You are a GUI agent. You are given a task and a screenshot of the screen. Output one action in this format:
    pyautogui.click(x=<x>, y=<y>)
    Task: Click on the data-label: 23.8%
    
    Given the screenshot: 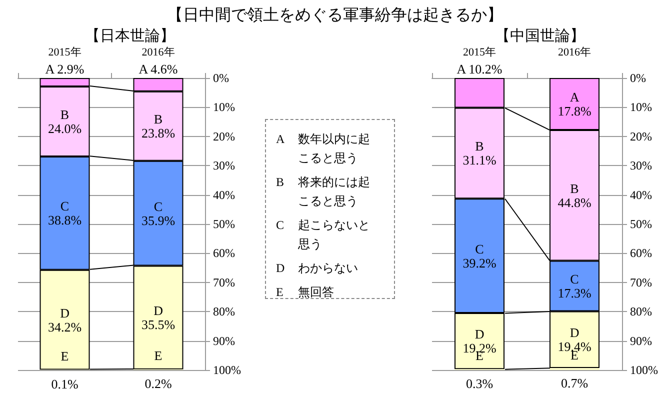 What is the action you would take?
    pyautogui.click(x=158, y=133)
    